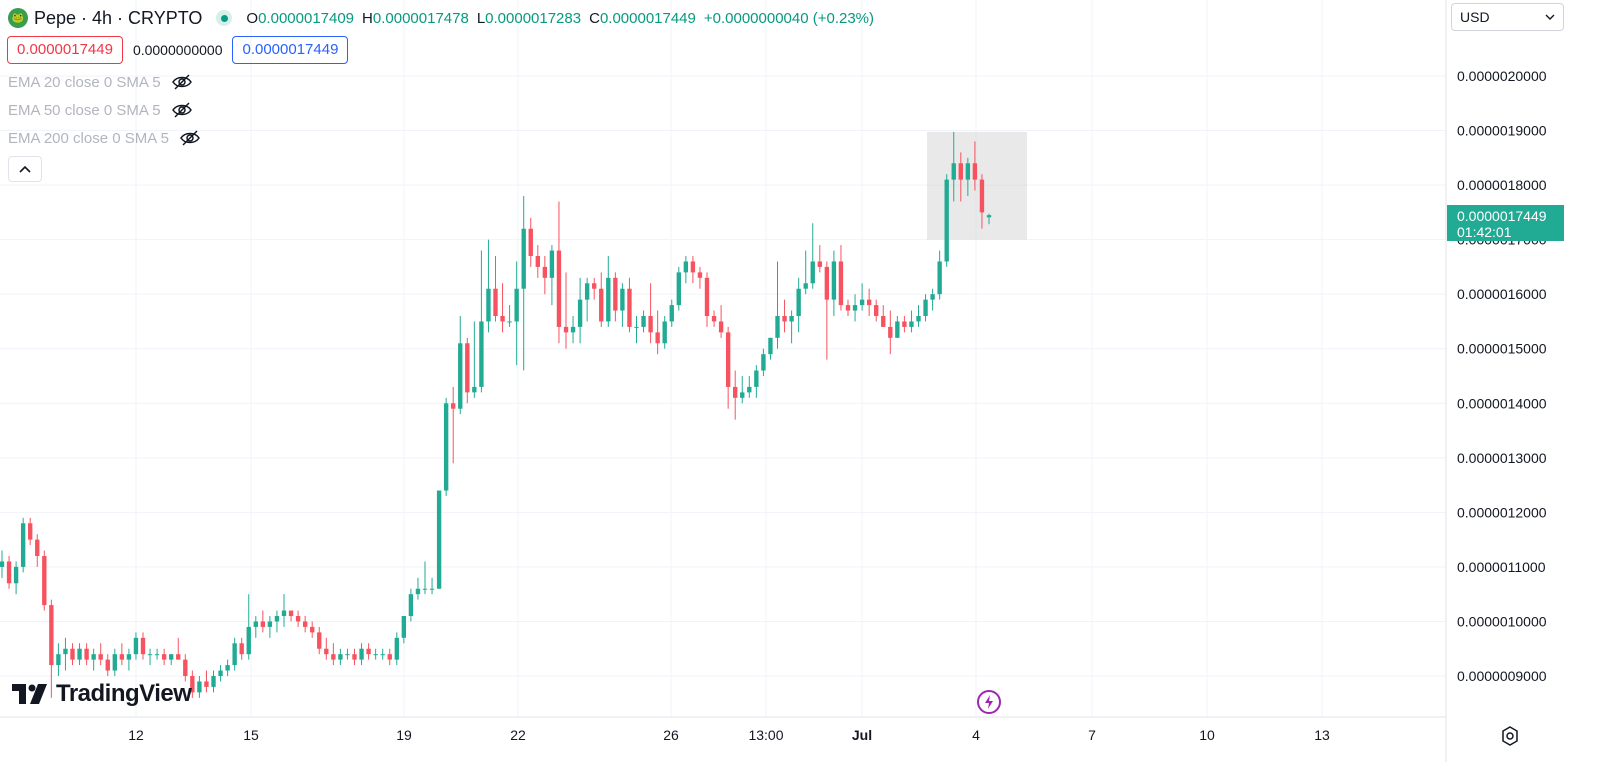  I want to click on tradingview-logo: TradingView, so click(102, 694).